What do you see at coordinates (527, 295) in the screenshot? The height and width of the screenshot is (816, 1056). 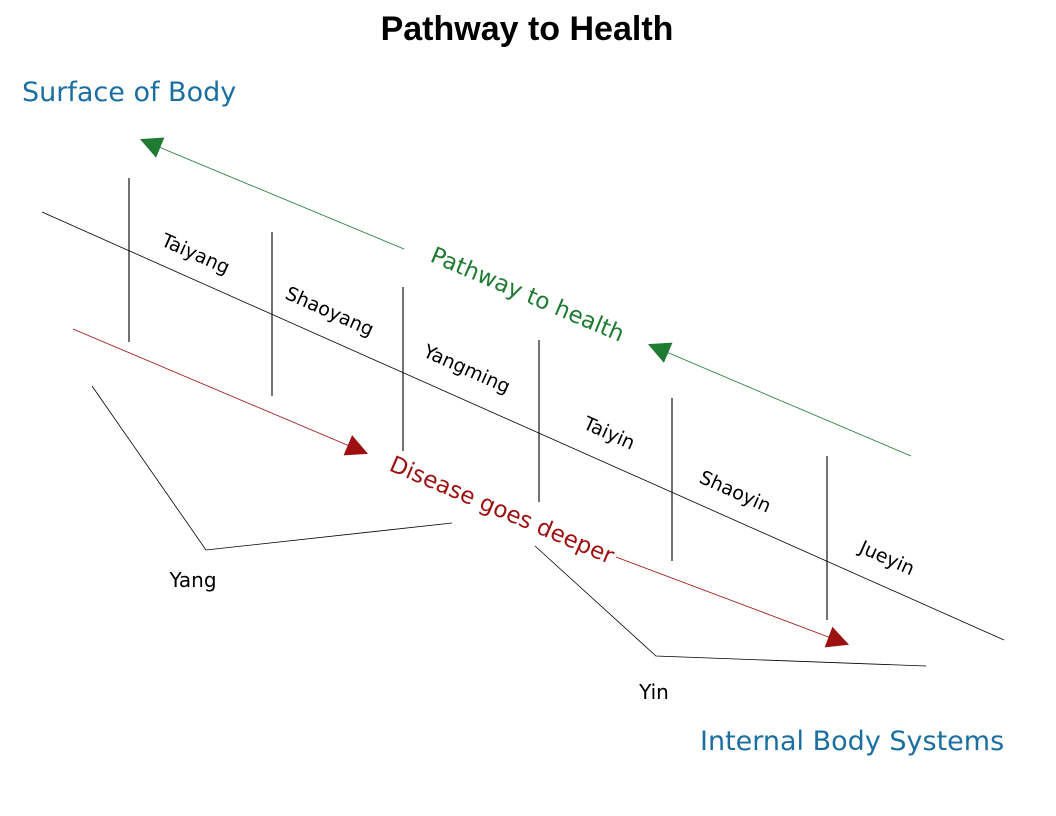 I see `pathway-to-health-label: Pathway to health` at bounding box center [527, 295].